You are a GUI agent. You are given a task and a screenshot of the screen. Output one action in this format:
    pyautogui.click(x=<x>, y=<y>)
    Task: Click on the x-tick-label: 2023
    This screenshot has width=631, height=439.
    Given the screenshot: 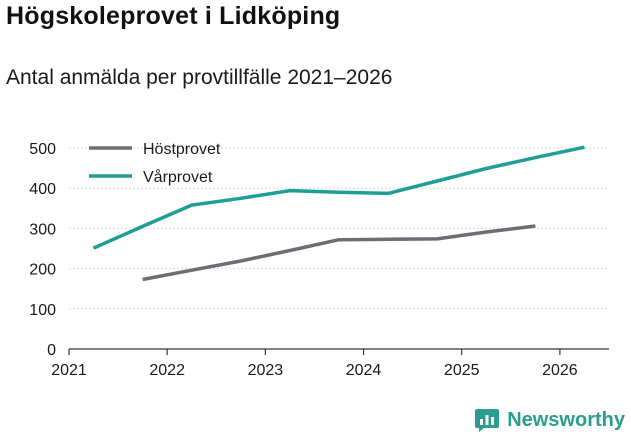 What is the action you would take?
    pyautogui.click(x=266, y=370)
    